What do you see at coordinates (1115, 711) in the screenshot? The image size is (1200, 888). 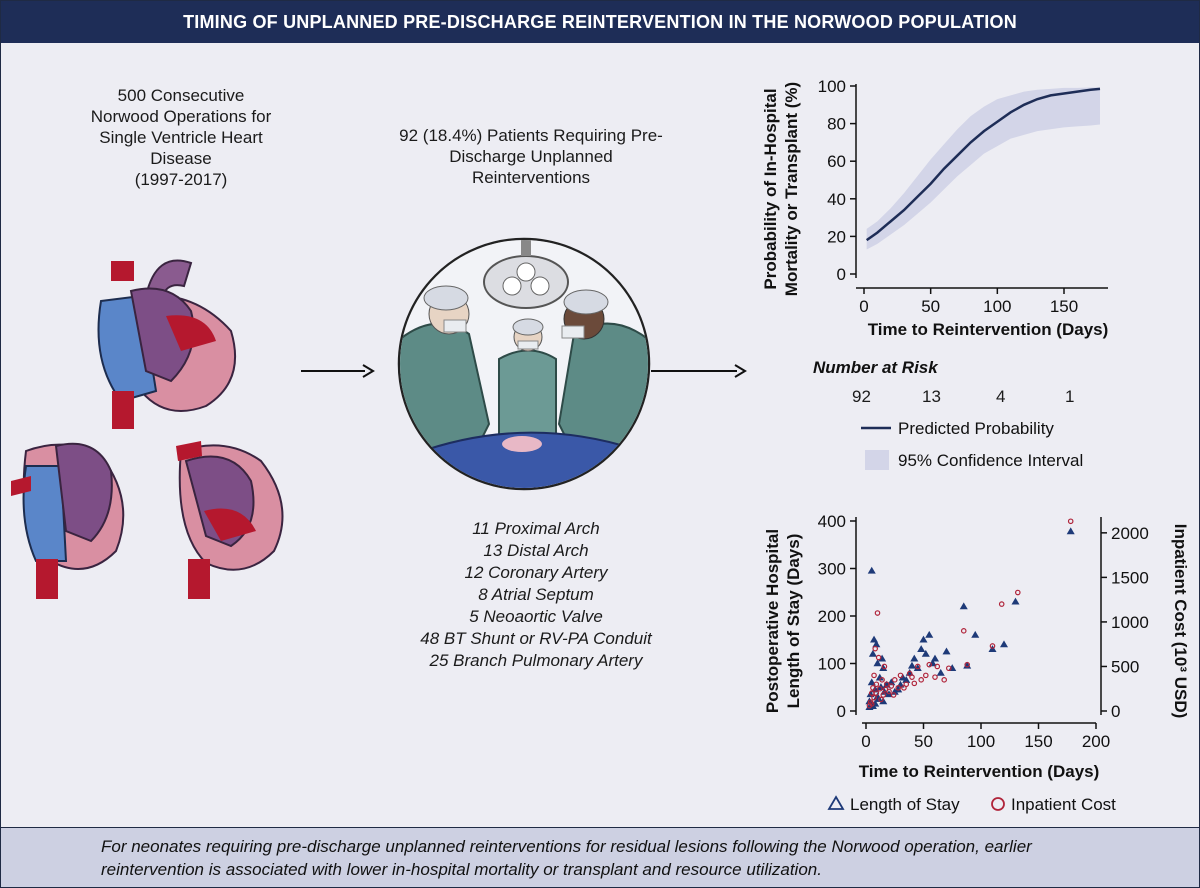 I see `y2-tick-label: 0` at bounding box center [1115, 711].